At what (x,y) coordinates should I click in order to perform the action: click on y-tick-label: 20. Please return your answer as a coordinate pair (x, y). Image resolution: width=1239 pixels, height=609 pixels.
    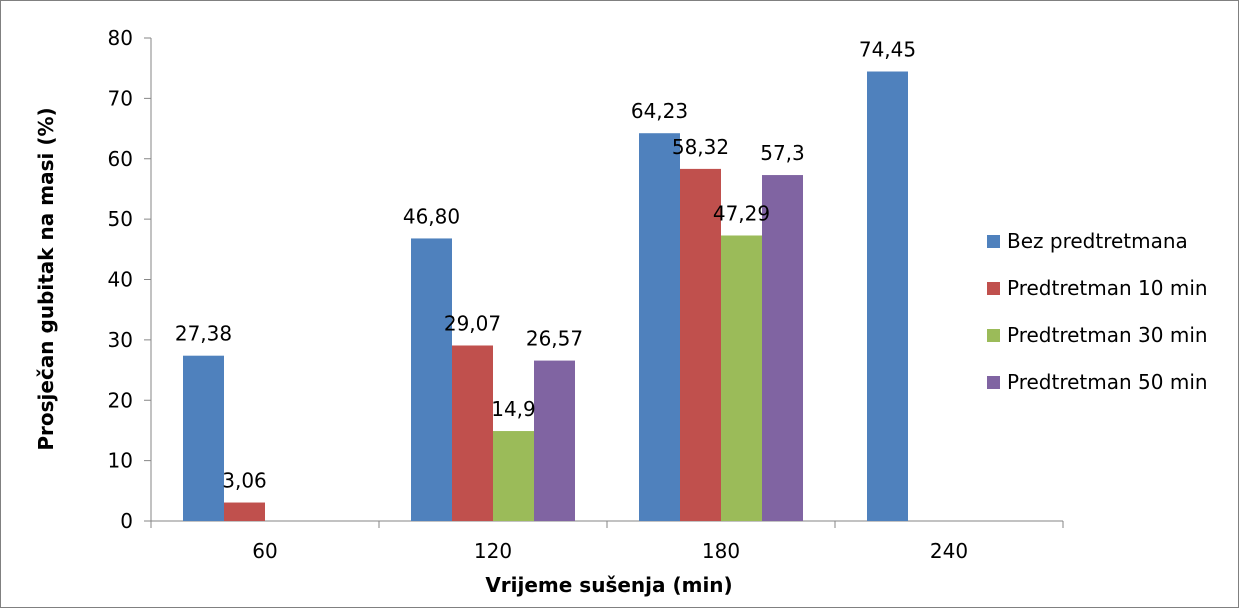
    Looking at the image, I should click on (120, 400).